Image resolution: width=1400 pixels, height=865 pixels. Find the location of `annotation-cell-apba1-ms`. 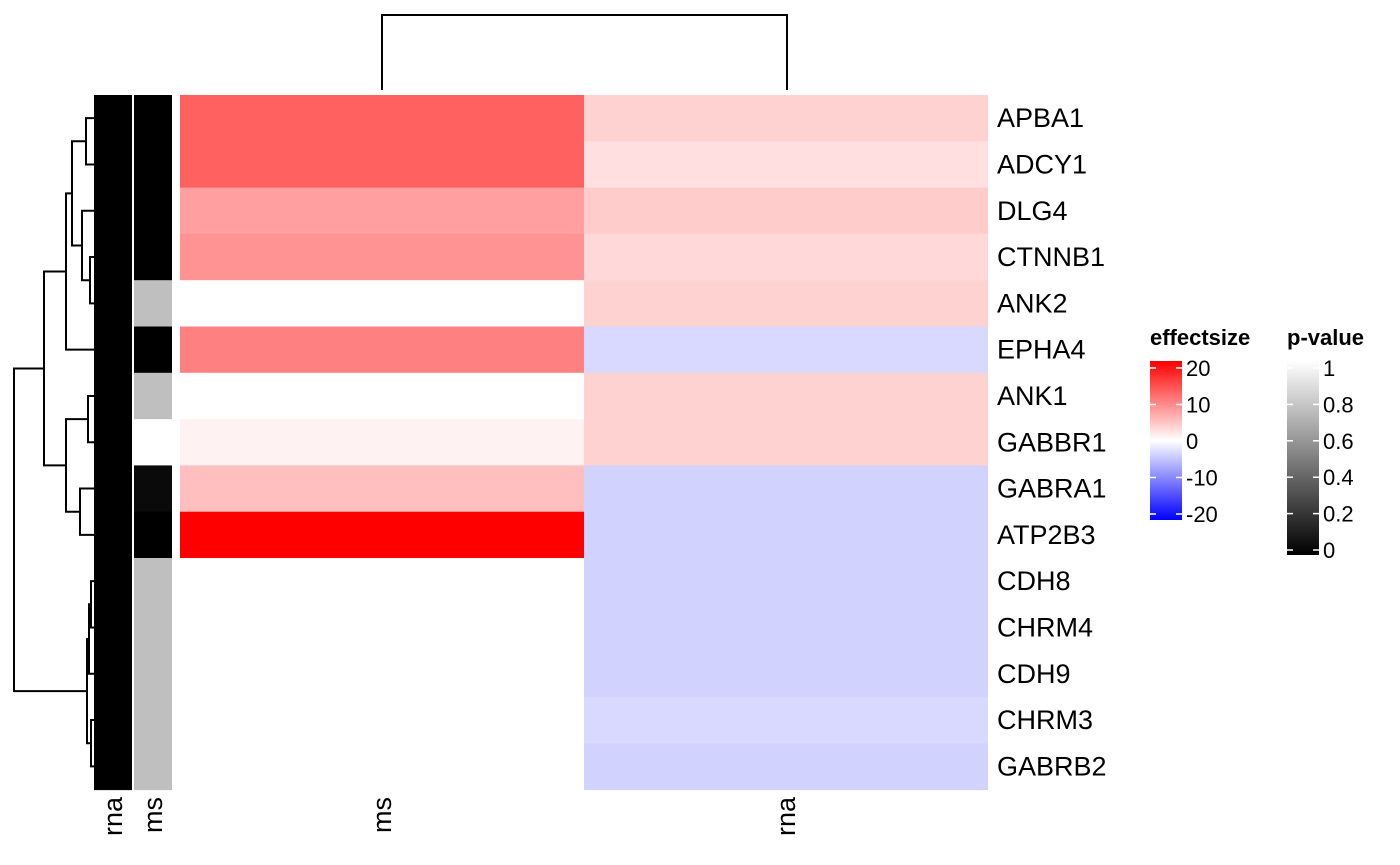

annotation-cell-apba1-ms is located at coordinates (153, 118).